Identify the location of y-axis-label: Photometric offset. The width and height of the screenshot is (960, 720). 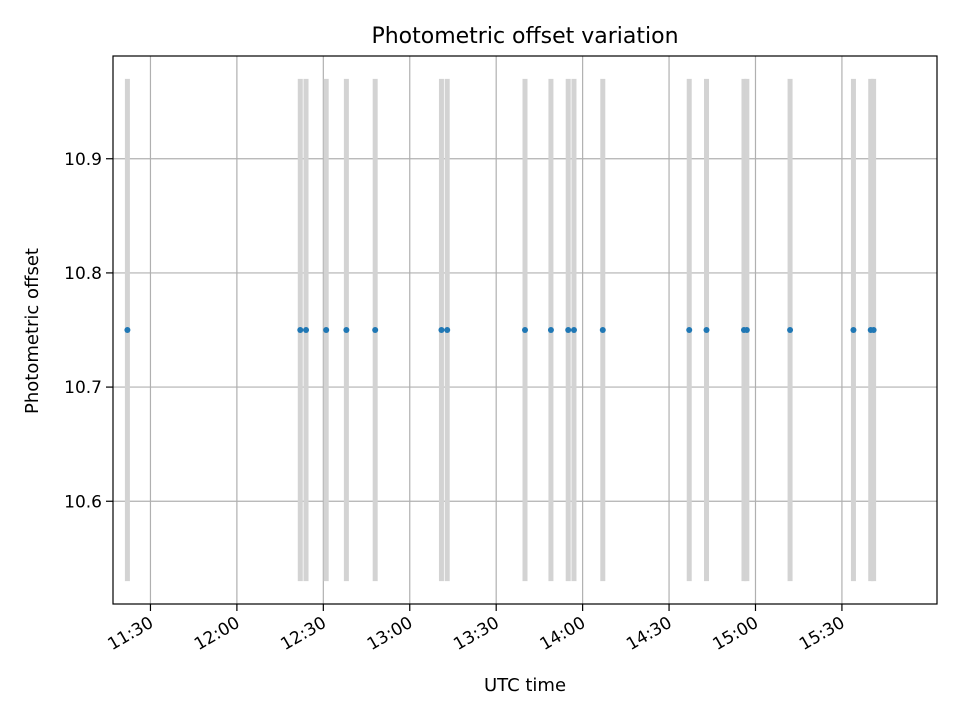
(32, 331).